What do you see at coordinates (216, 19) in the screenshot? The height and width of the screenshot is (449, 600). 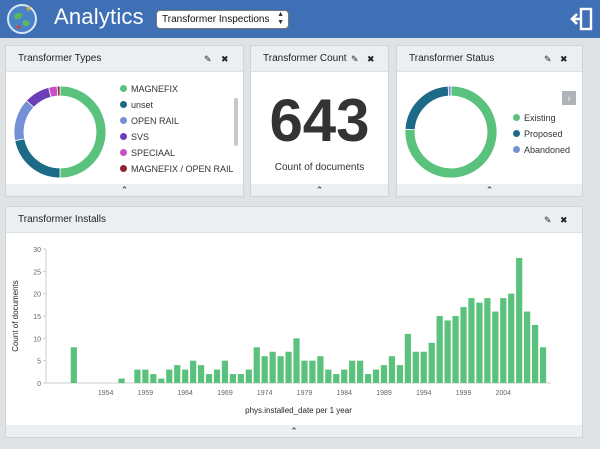 I see `dashboard-select-value: Transformer Inspections` at bounding box center [216, 19].